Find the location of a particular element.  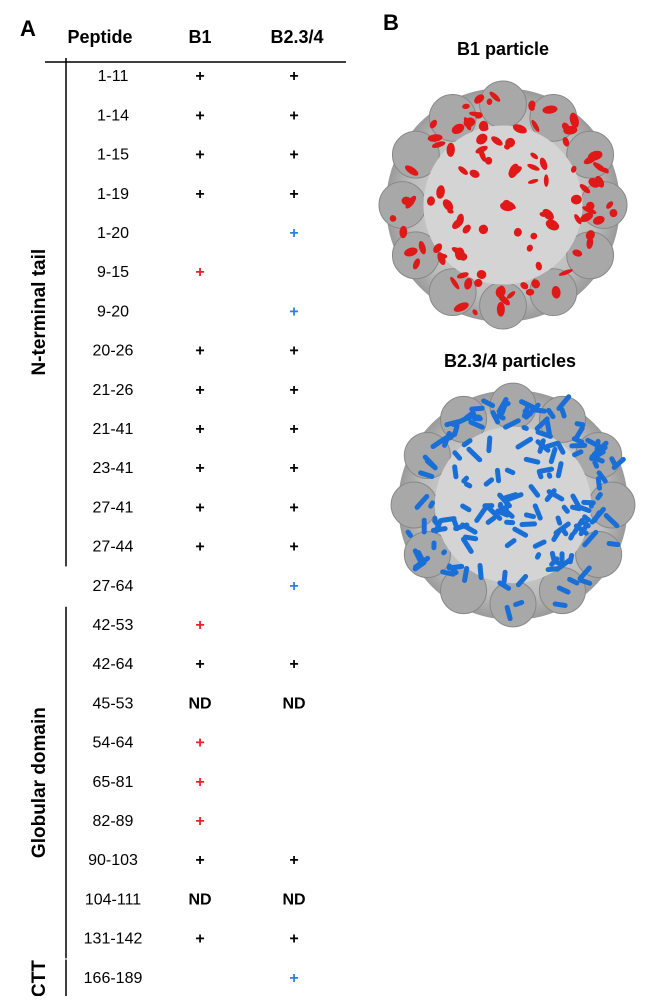

peptide: 1-14 is located at coordinates (113, 115).